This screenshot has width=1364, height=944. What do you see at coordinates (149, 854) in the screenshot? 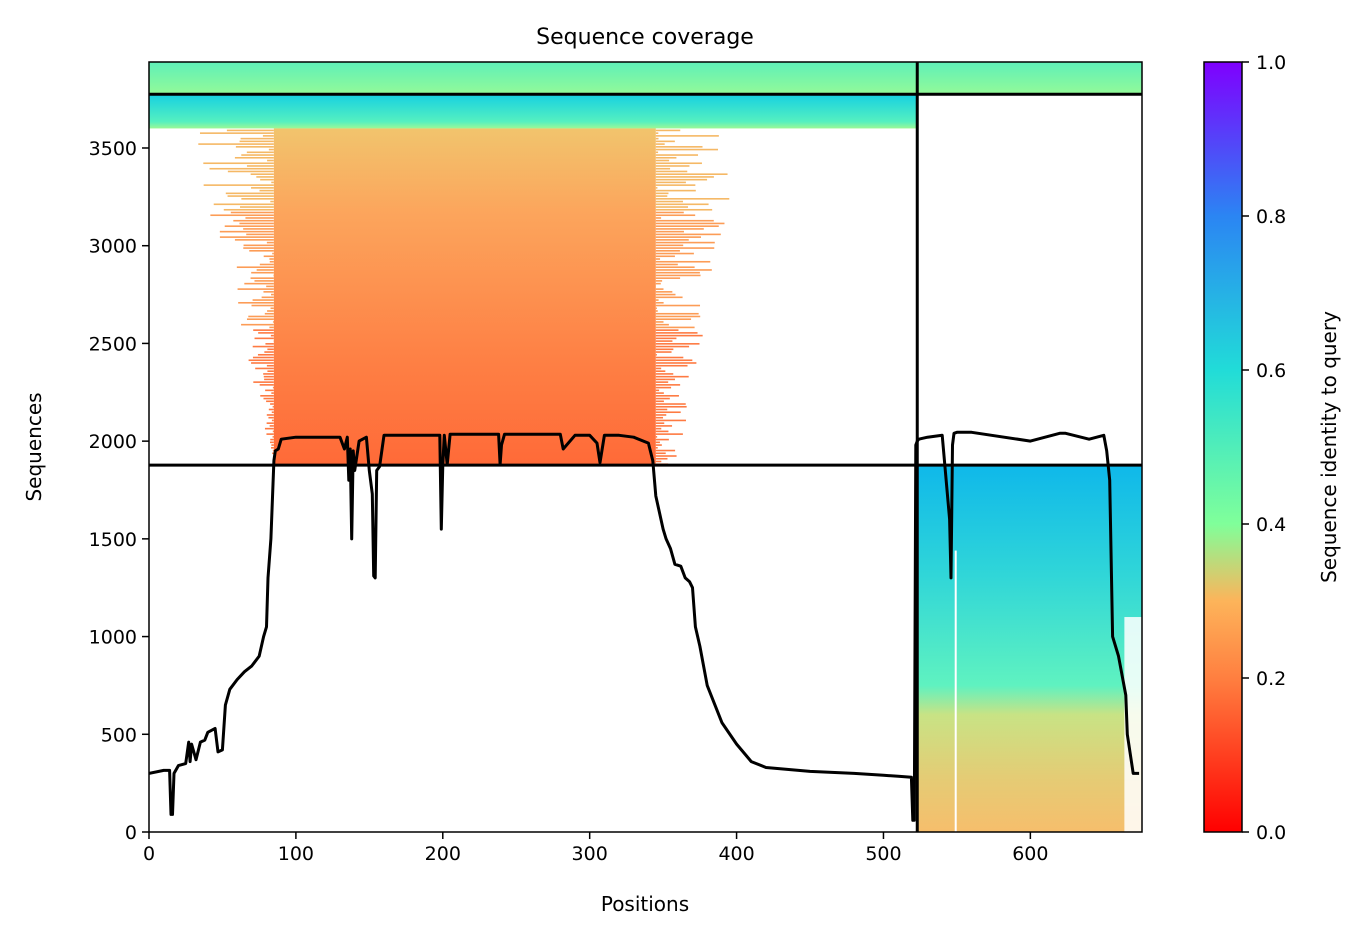
I see `x-tick-label: 0` at bounding box center [149, 854].